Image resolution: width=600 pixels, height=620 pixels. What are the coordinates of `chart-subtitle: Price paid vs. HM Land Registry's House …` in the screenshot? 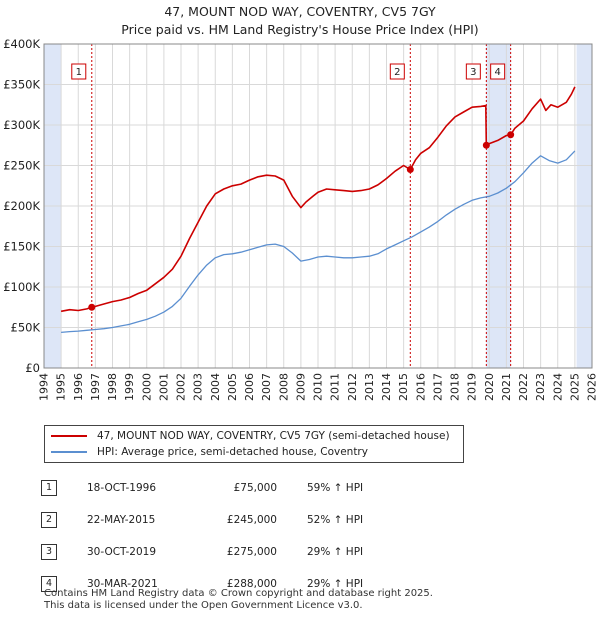 It's located at (300, 29).